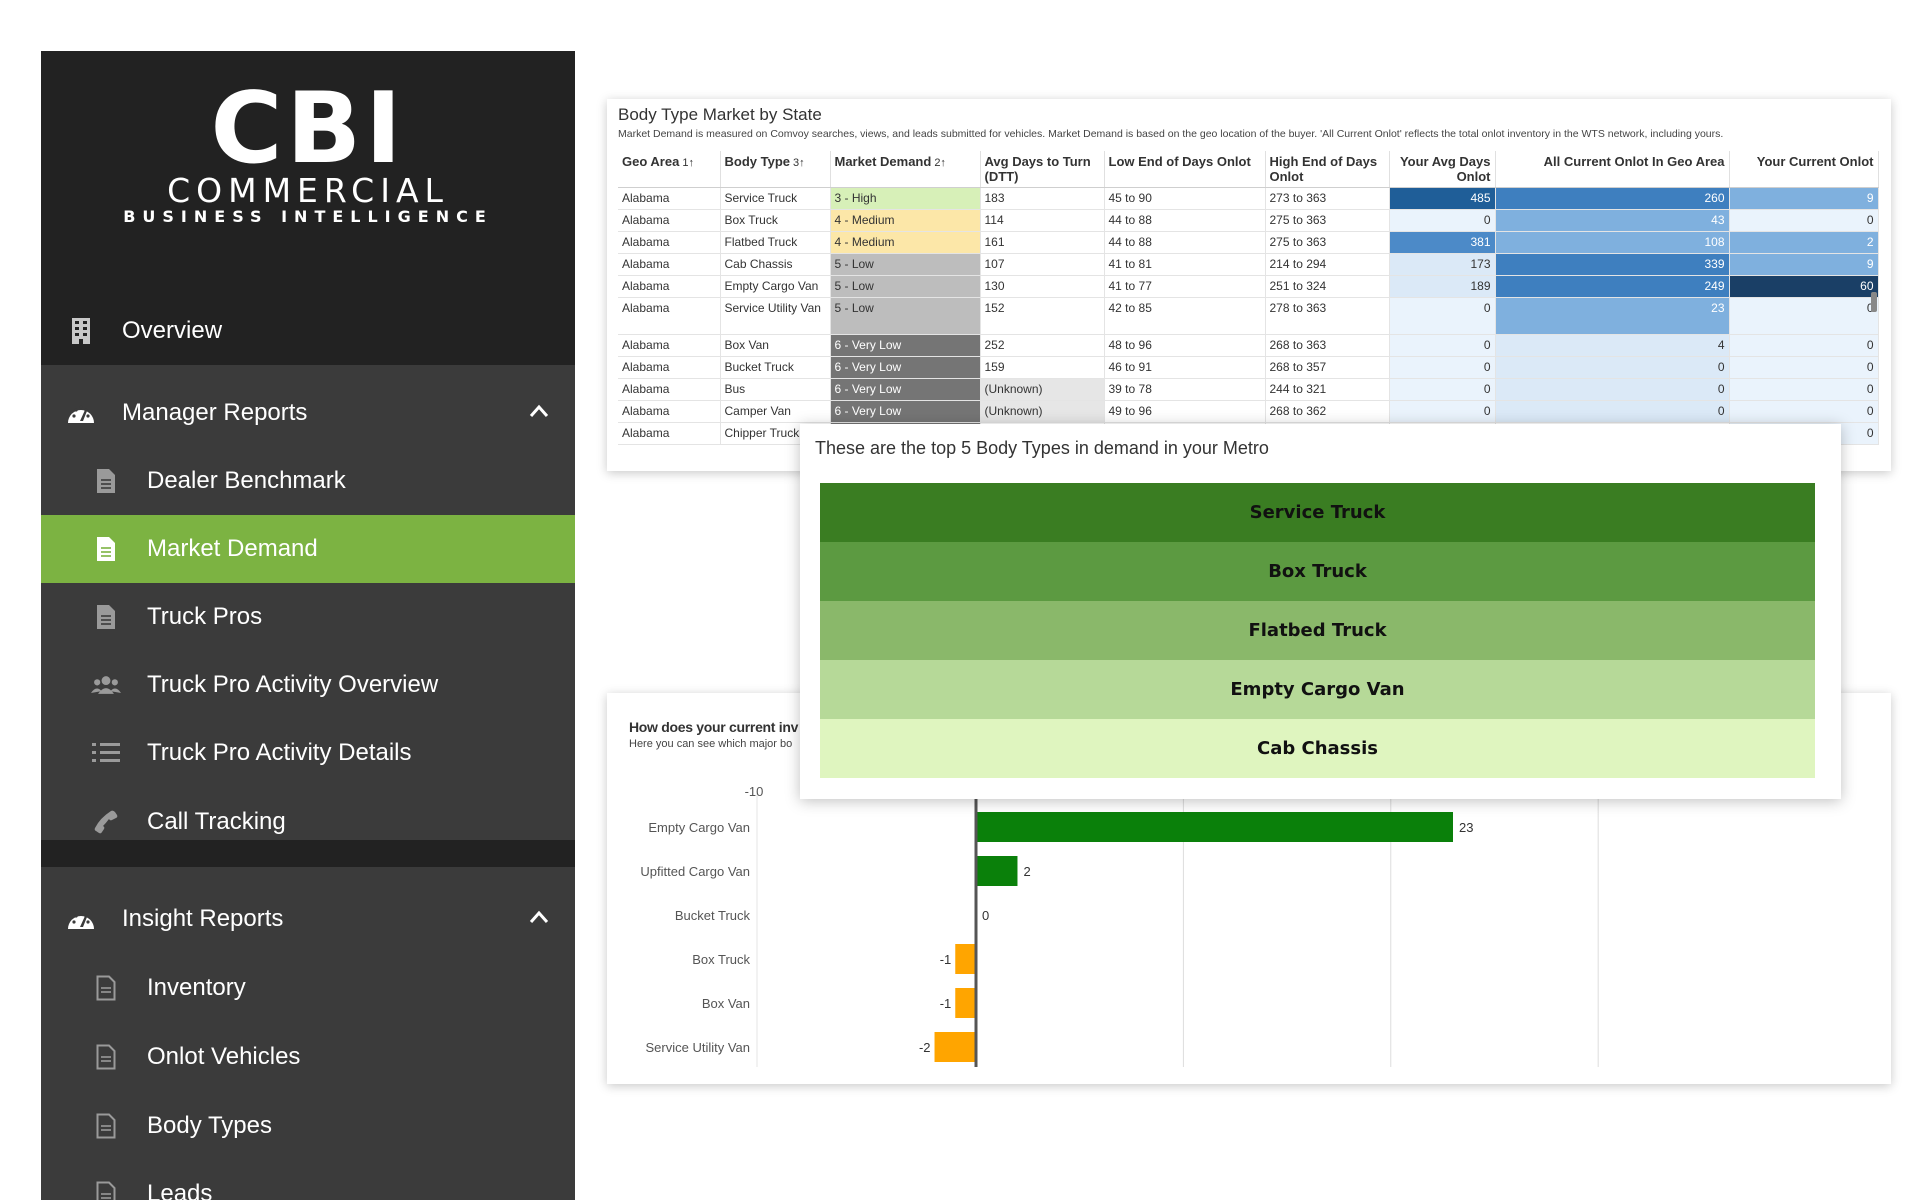 This screenshot has height=1200, width=1920. Describe the element at coordinates (905, 198) in the screenshot. I see `table-cell-demand: 3 - High` at that location.